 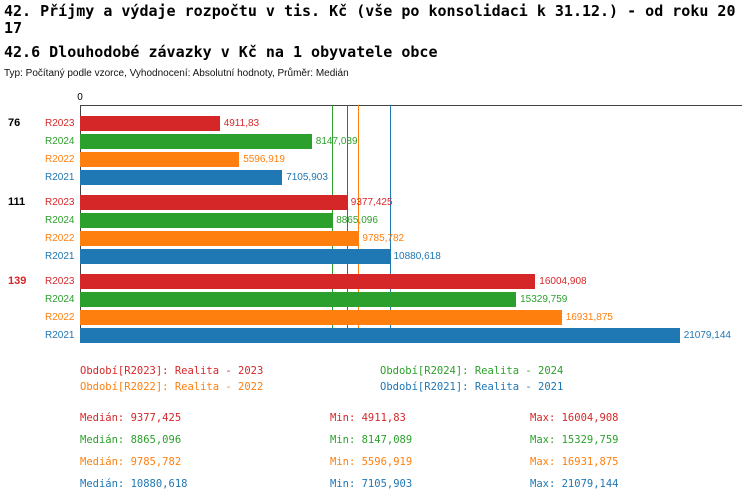 I want to click on bar-row: 111 R2023 9377,425, so click(x=375, y=202).